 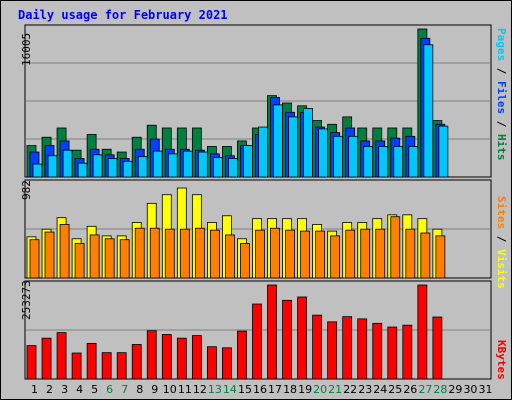 I want to click on legend-part-bottom-0: KBytes, so click(x=501, y=360).